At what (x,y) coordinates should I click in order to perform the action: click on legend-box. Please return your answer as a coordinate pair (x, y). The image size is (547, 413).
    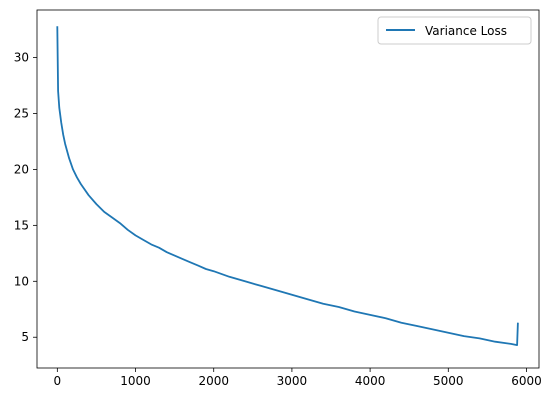
    Looking at the image, I should click on (454, 30).